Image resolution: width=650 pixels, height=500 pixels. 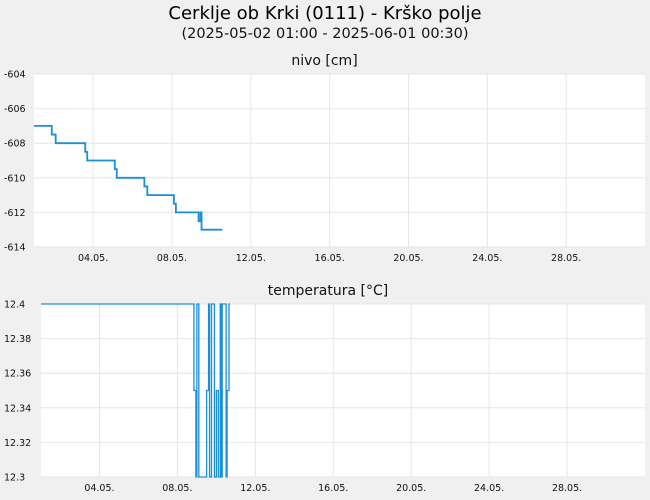 What do you see at coordinates (15, 144) in the screenshot?
I see `y-tick-label: -608` at bounding box center [15, 144].